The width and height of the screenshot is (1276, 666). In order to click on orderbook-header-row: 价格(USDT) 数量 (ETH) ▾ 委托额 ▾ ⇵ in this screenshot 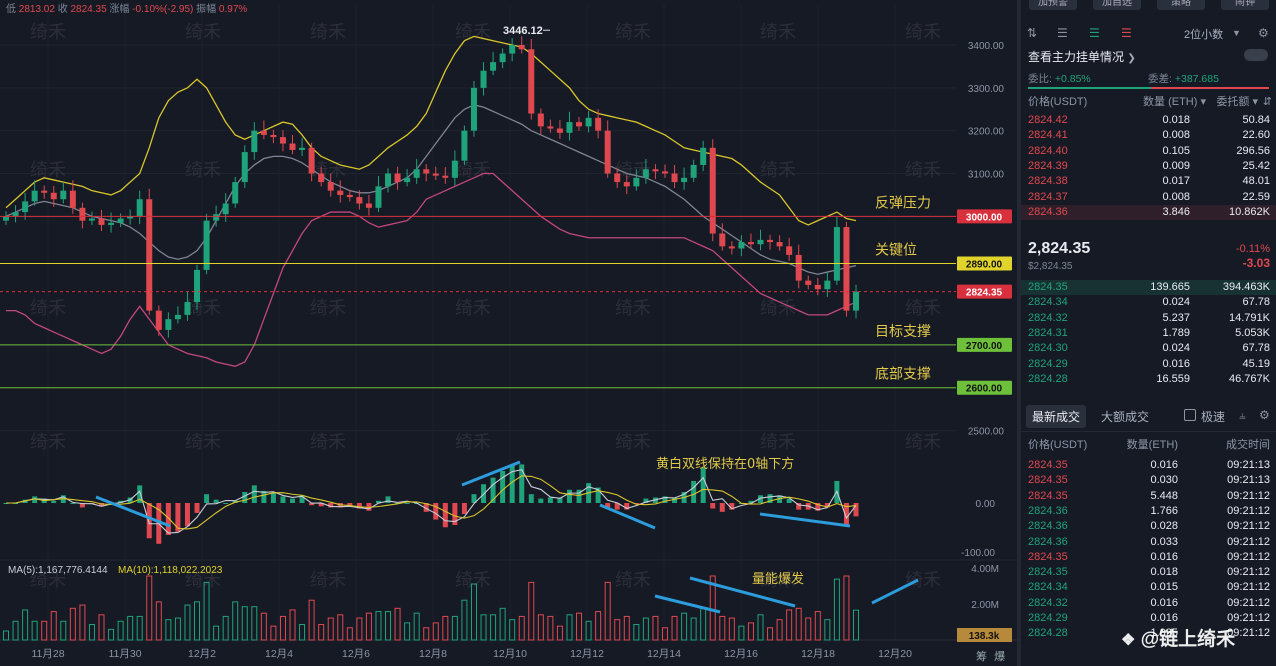, I will do `click(1148, 102)`.